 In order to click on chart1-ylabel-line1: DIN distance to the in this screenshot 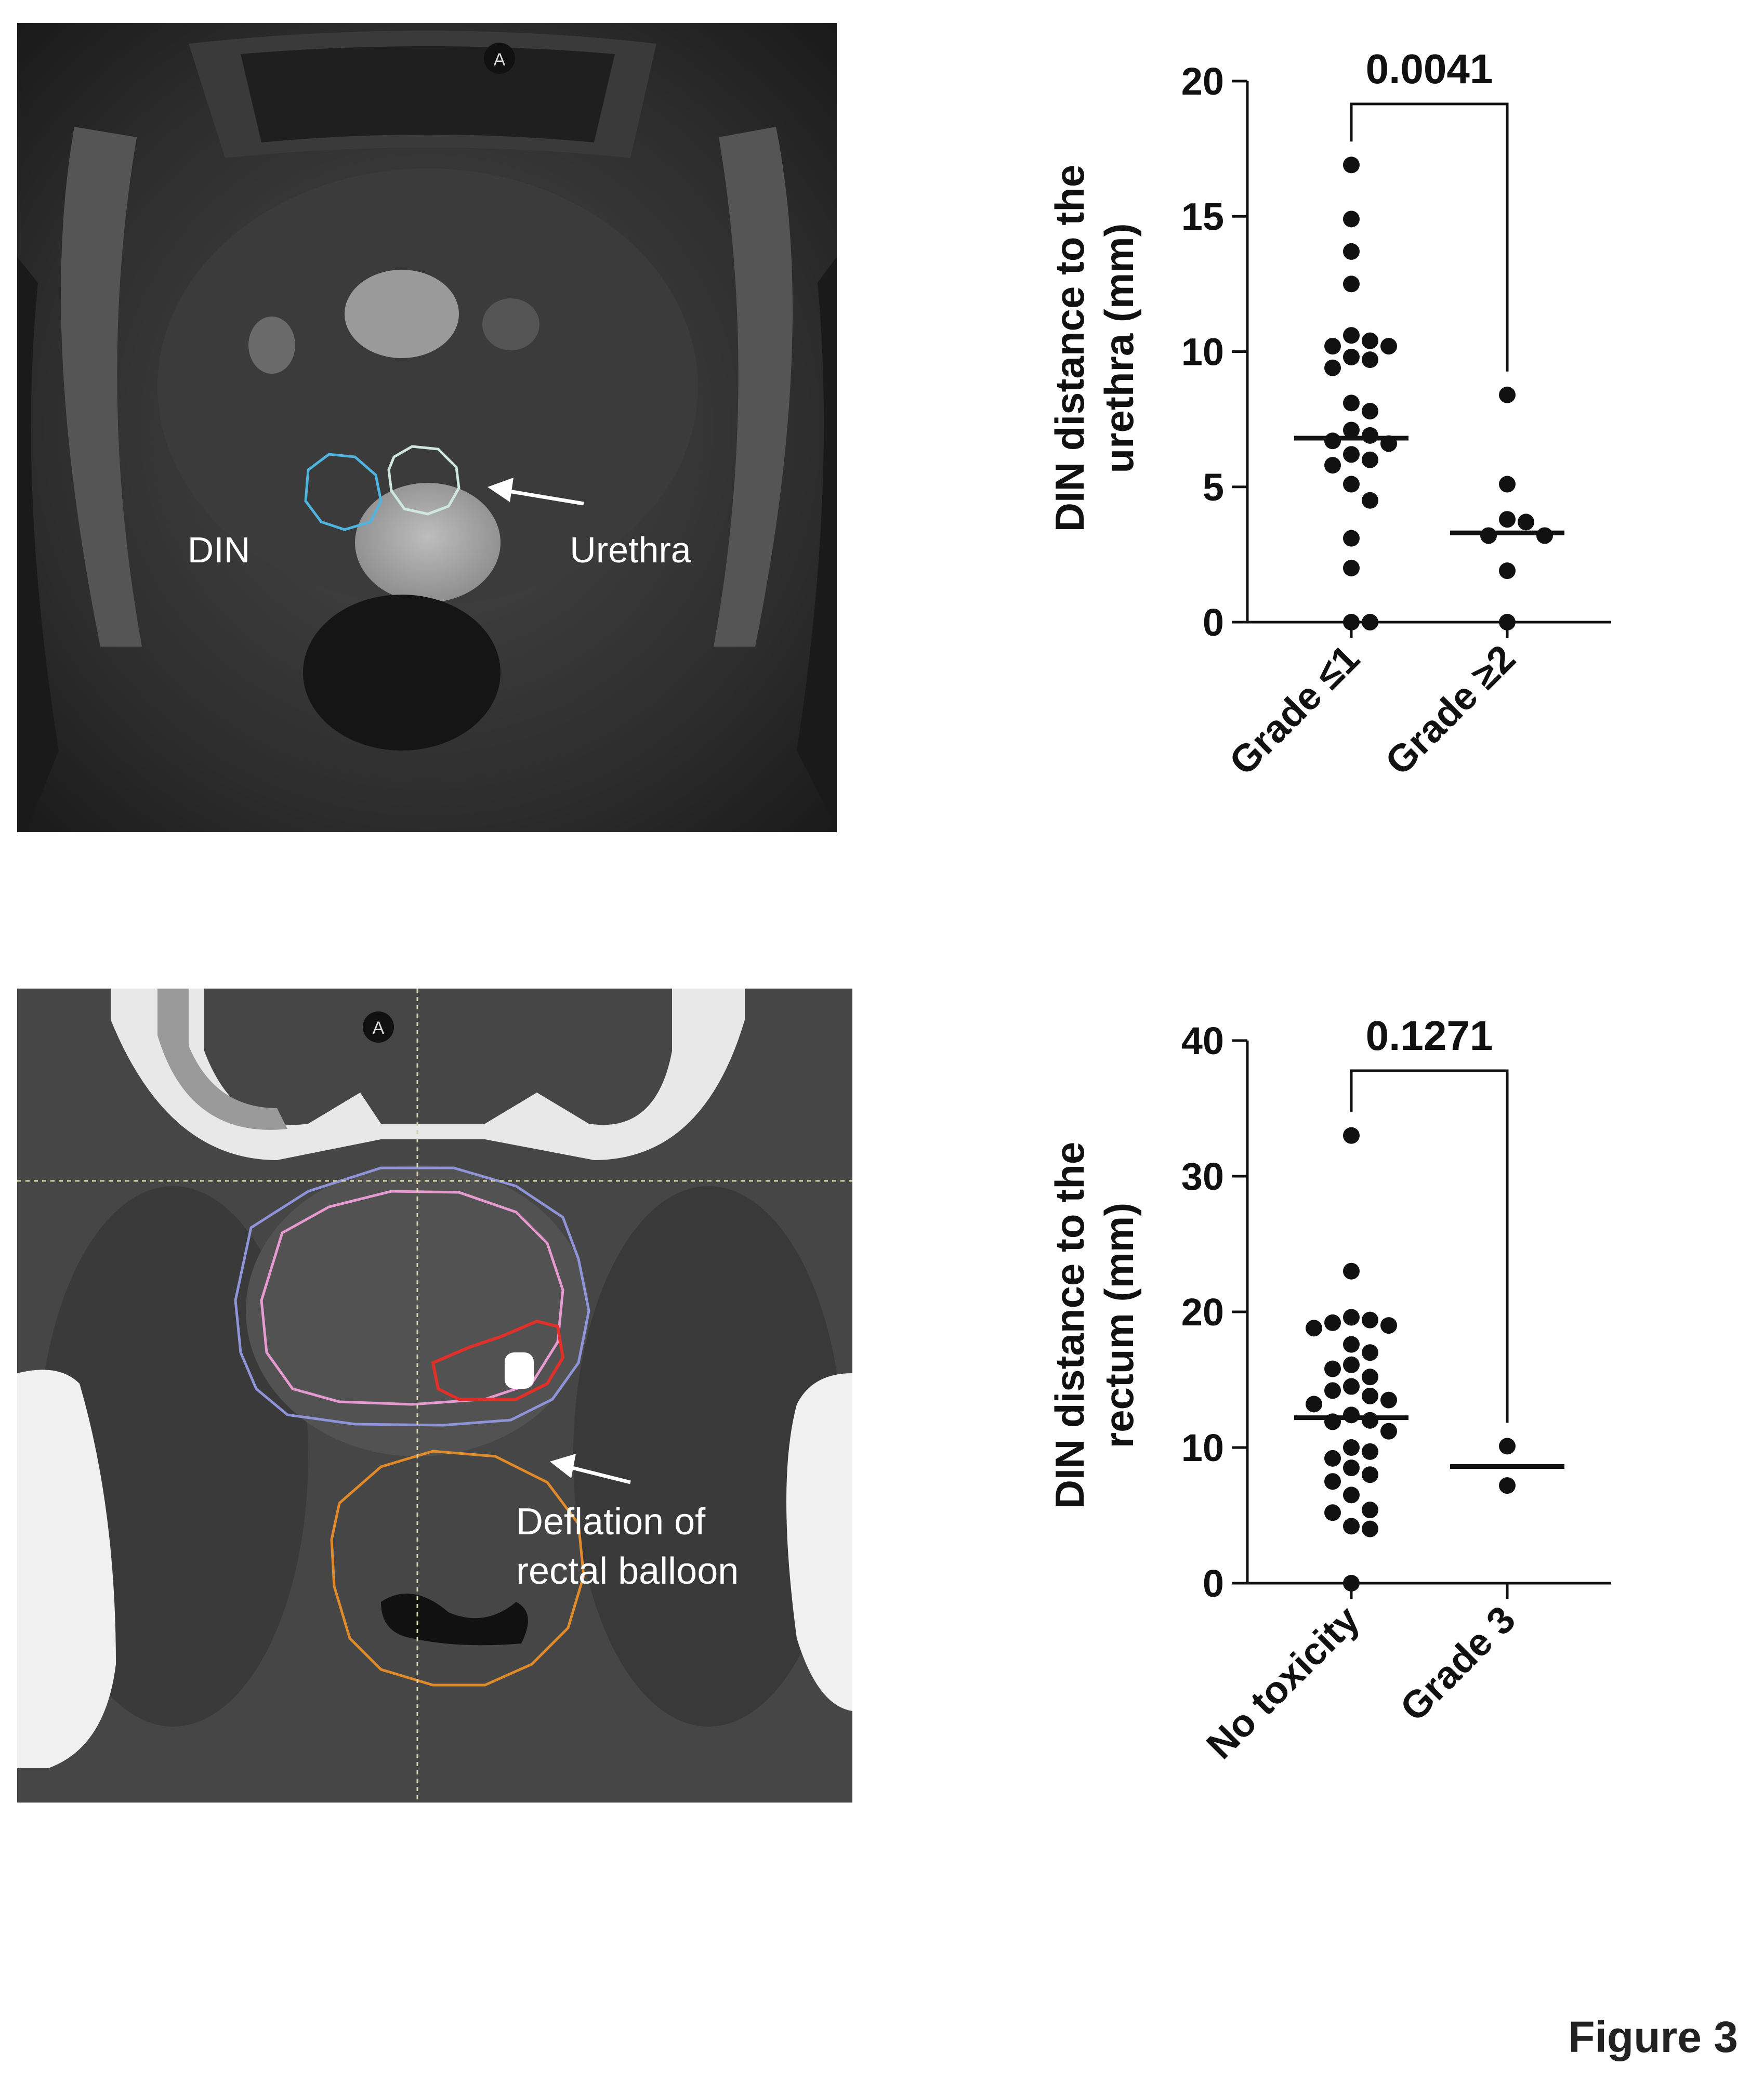, I will do `click(1069, 348)`.